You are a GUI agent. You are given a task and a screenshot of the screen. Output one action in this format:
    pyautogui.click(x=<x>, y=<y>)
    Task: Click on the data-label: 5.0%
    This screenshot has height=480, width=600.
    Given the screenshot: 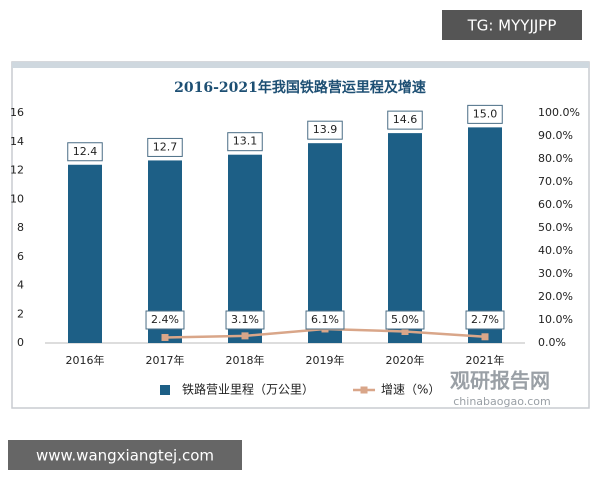 What is the action you would take?
    pyautogui.click(x=405, y=319)
    